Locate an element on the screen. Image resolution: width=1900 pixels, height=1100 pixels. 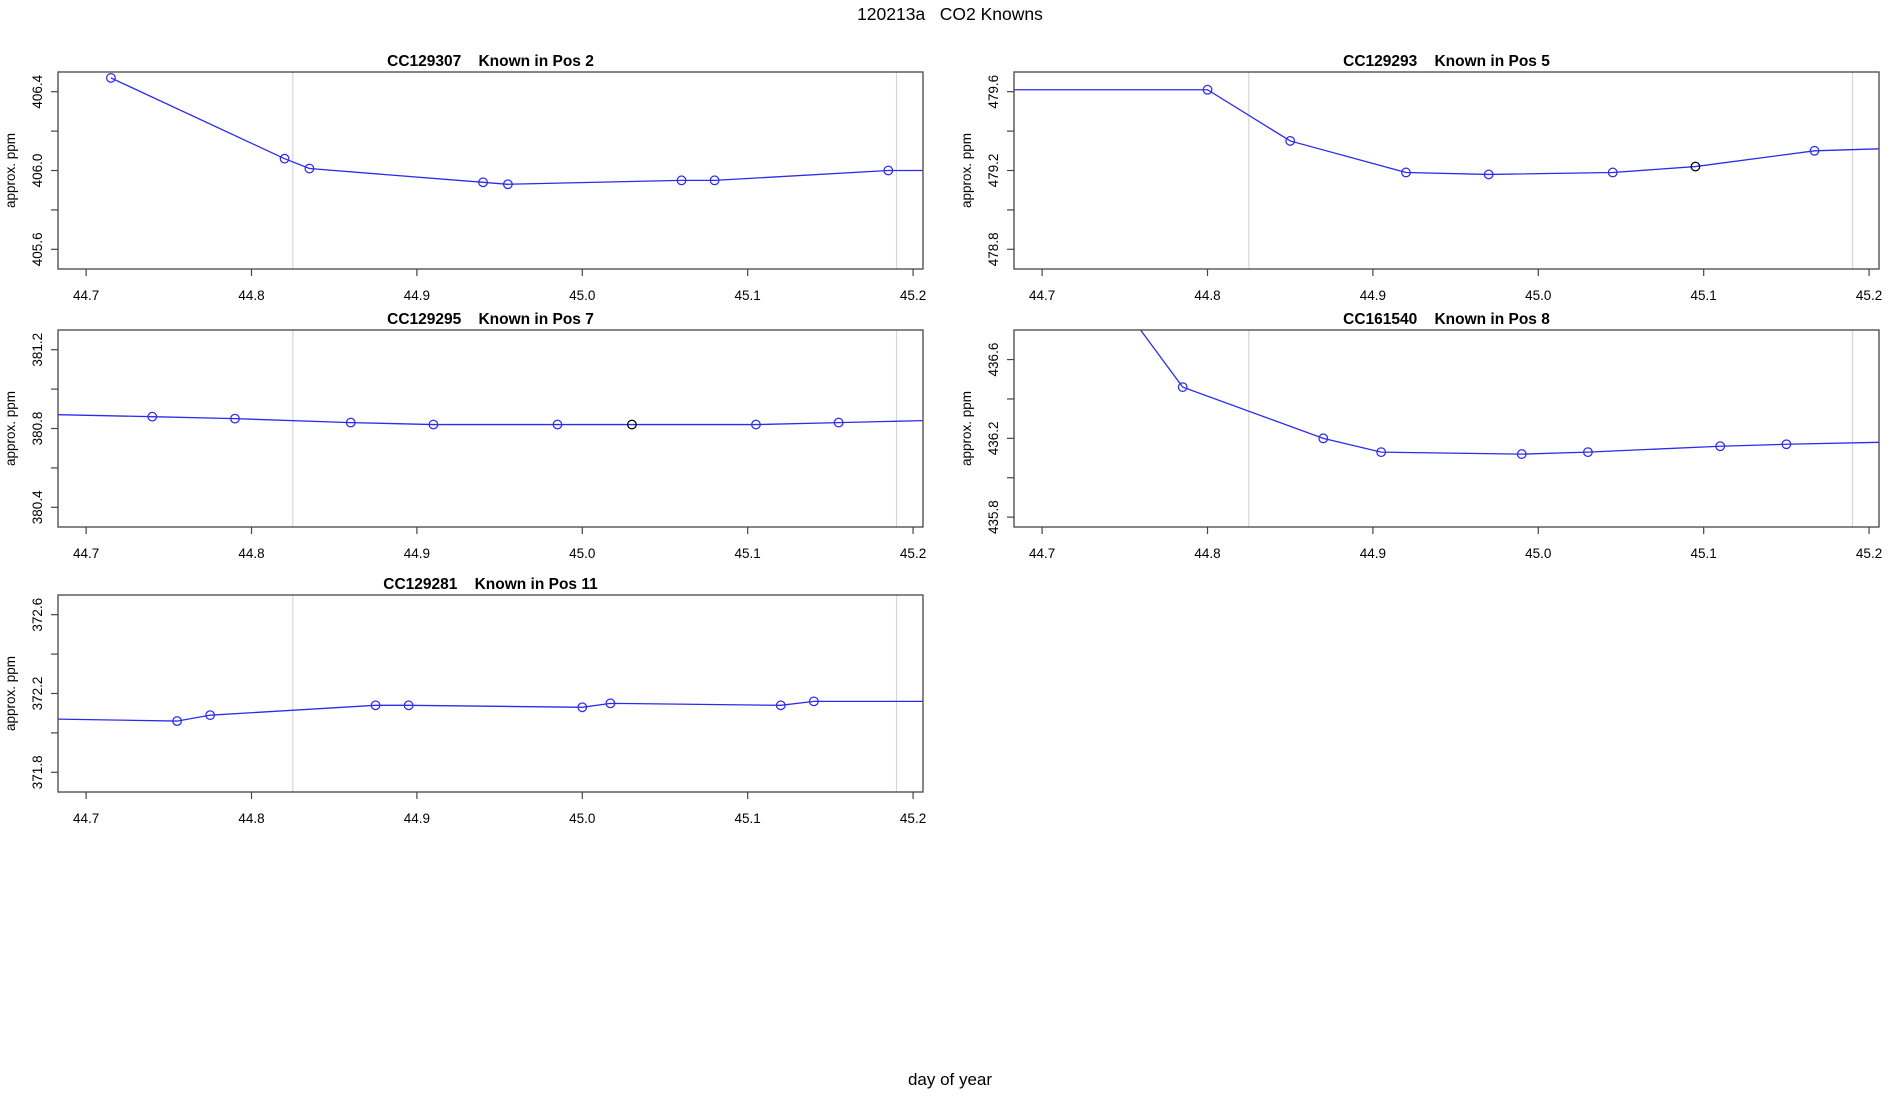
y-tick-label: 372.6 is located at coordinates (37, 615).